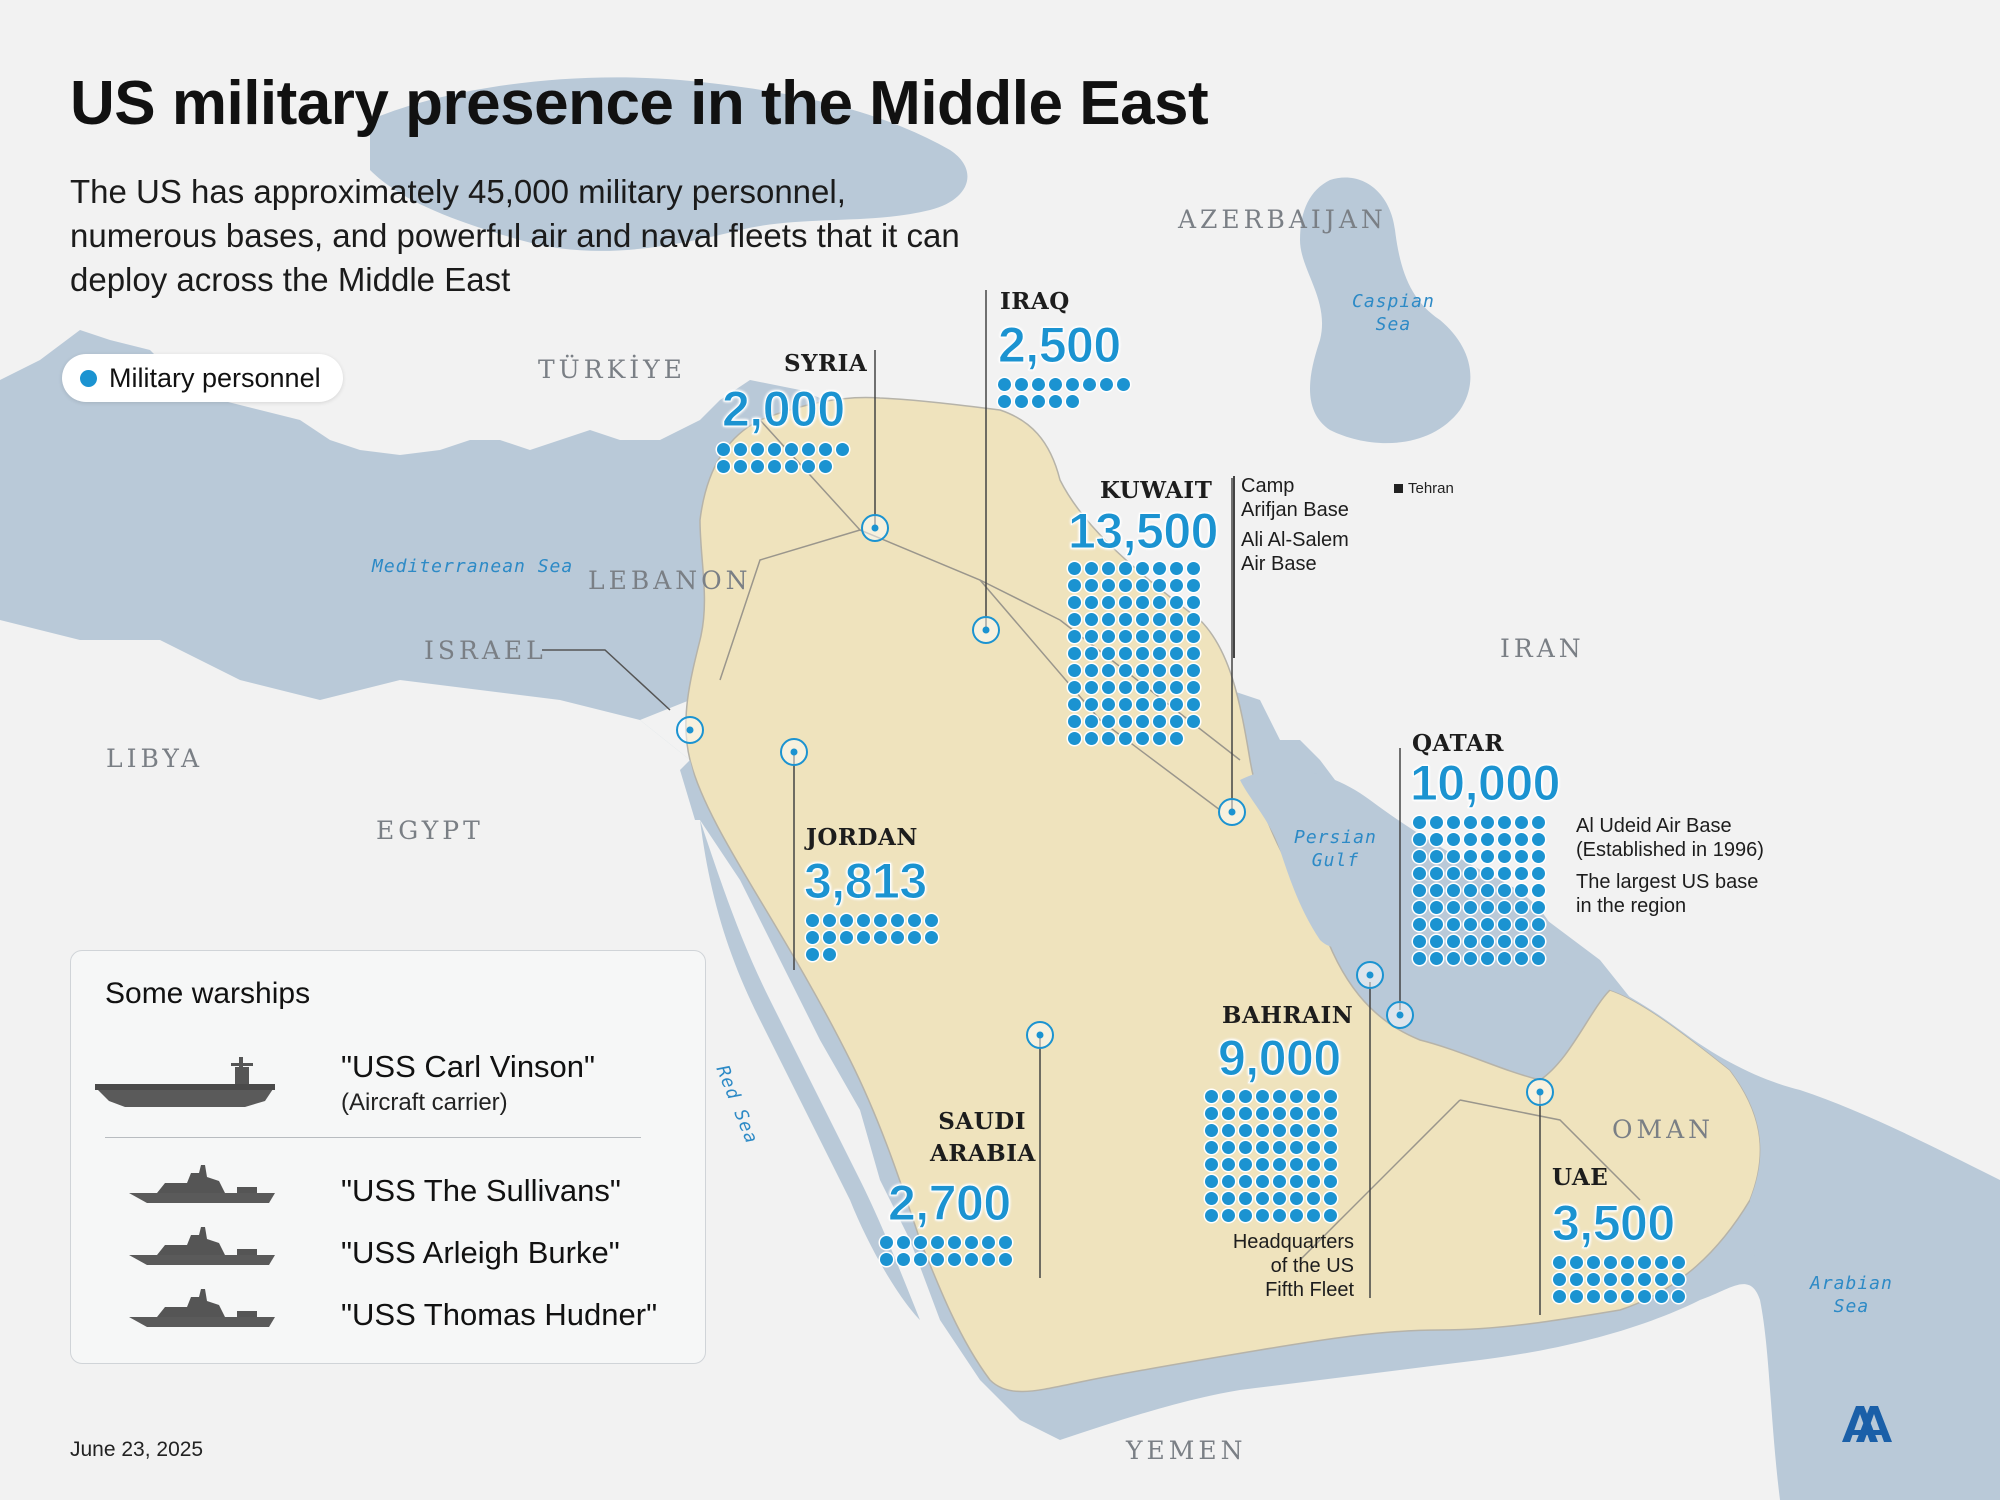 This screenshot has height=1500, width=2000. Describe the element at coordinates (1288, 1015) in the screenshot. I see `country-label-bahrain: BAHRAIN` at that location.